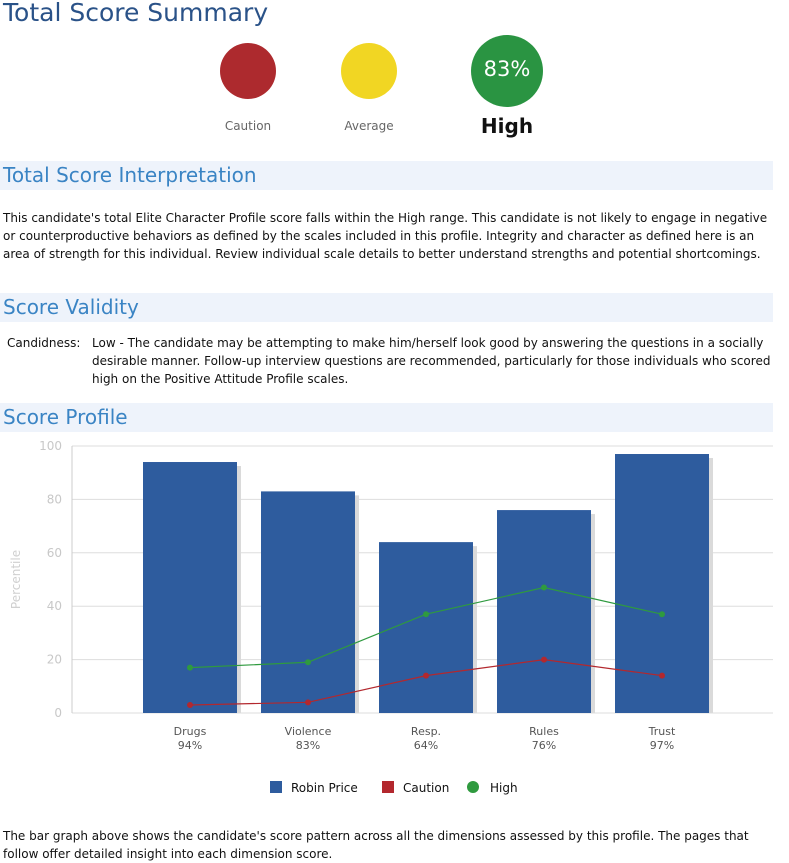 This screenshot has width=789, height=863. Describe the element at coordinates (308, 745) in the screenshot. I see `x-tick-value: 83%` at that location.